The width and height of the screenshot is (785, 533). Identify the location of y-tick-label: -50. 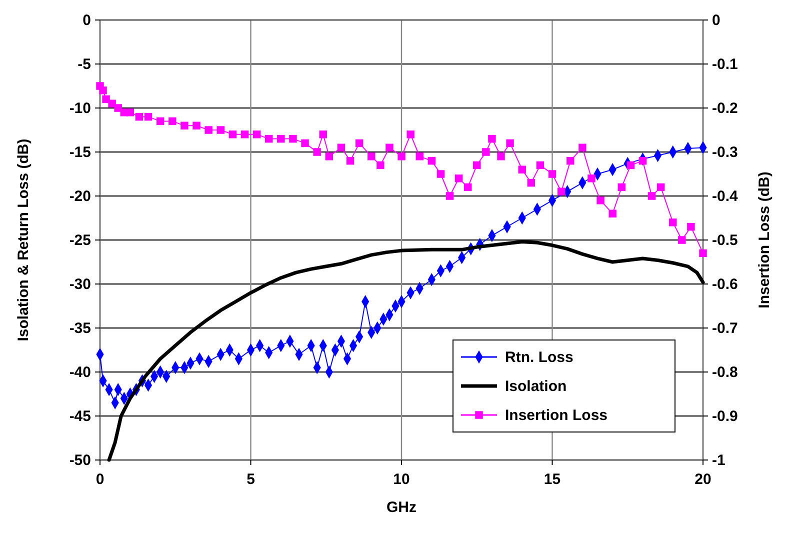
(80, 460).